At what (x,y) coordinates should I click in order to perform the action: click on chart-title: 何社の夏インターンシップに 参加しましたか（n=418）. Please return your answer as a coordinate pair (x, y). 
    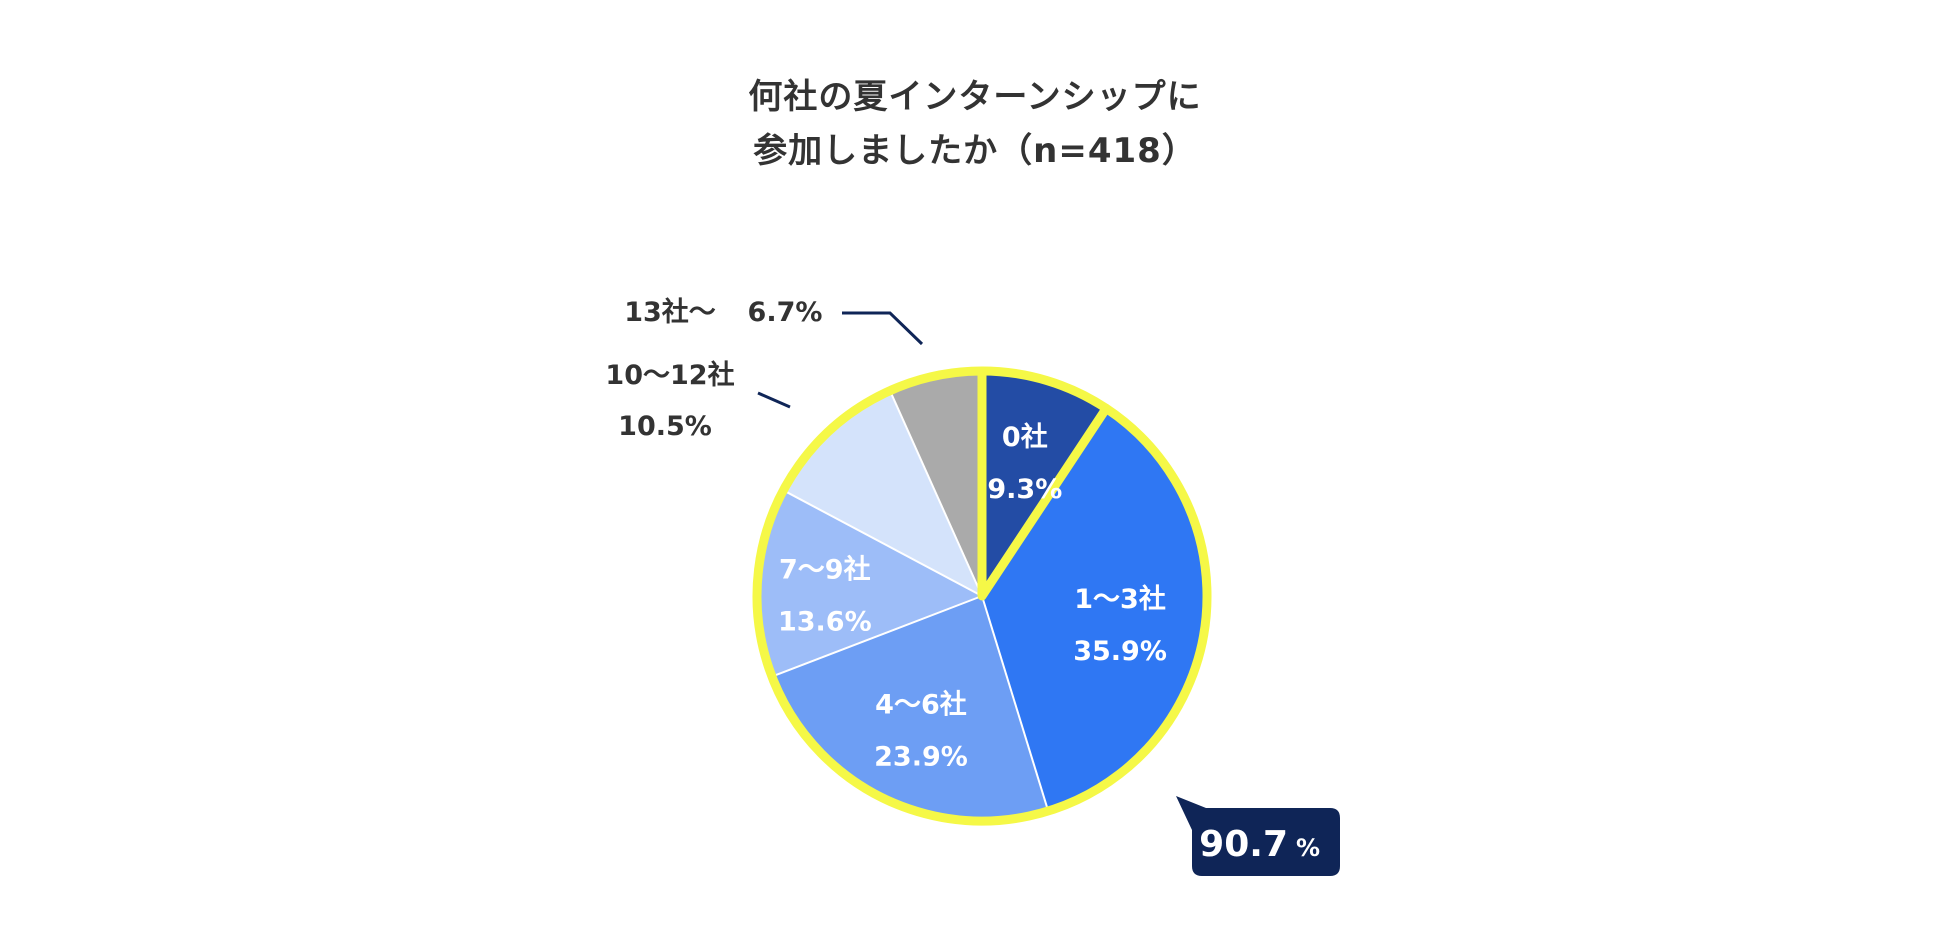
    Looking at the image, I should click on (975, 124).